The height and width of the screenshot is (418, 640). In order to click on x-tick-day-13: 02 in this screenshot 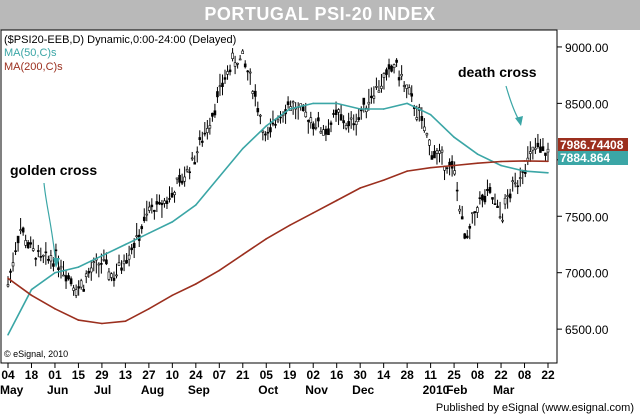, I will do `click(314, 375)`.